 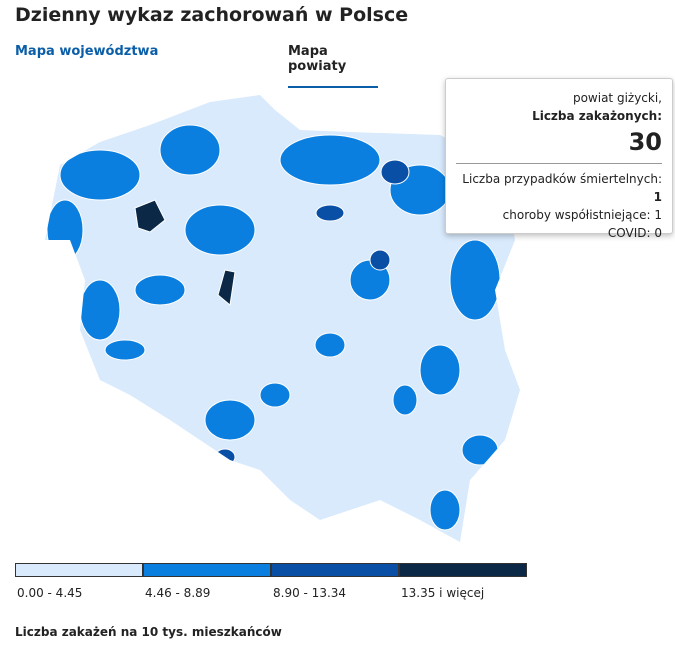 I want to click on legend-label: 8.90 - 13.34, so click(x=310, y=593).